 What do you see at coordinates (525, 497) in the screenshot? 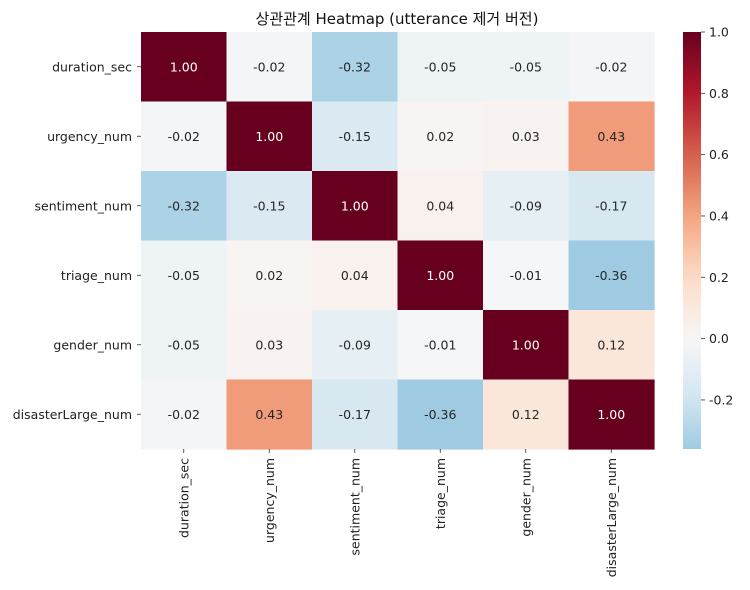
I see `x-axis-tick-label: gender_num` at bounding box center [525, 497].